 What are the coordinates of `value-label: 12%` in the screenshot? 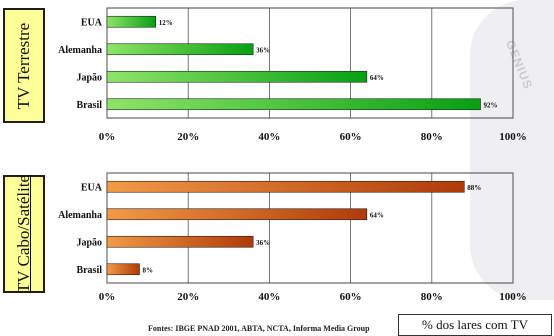 It's located at (166, 23).